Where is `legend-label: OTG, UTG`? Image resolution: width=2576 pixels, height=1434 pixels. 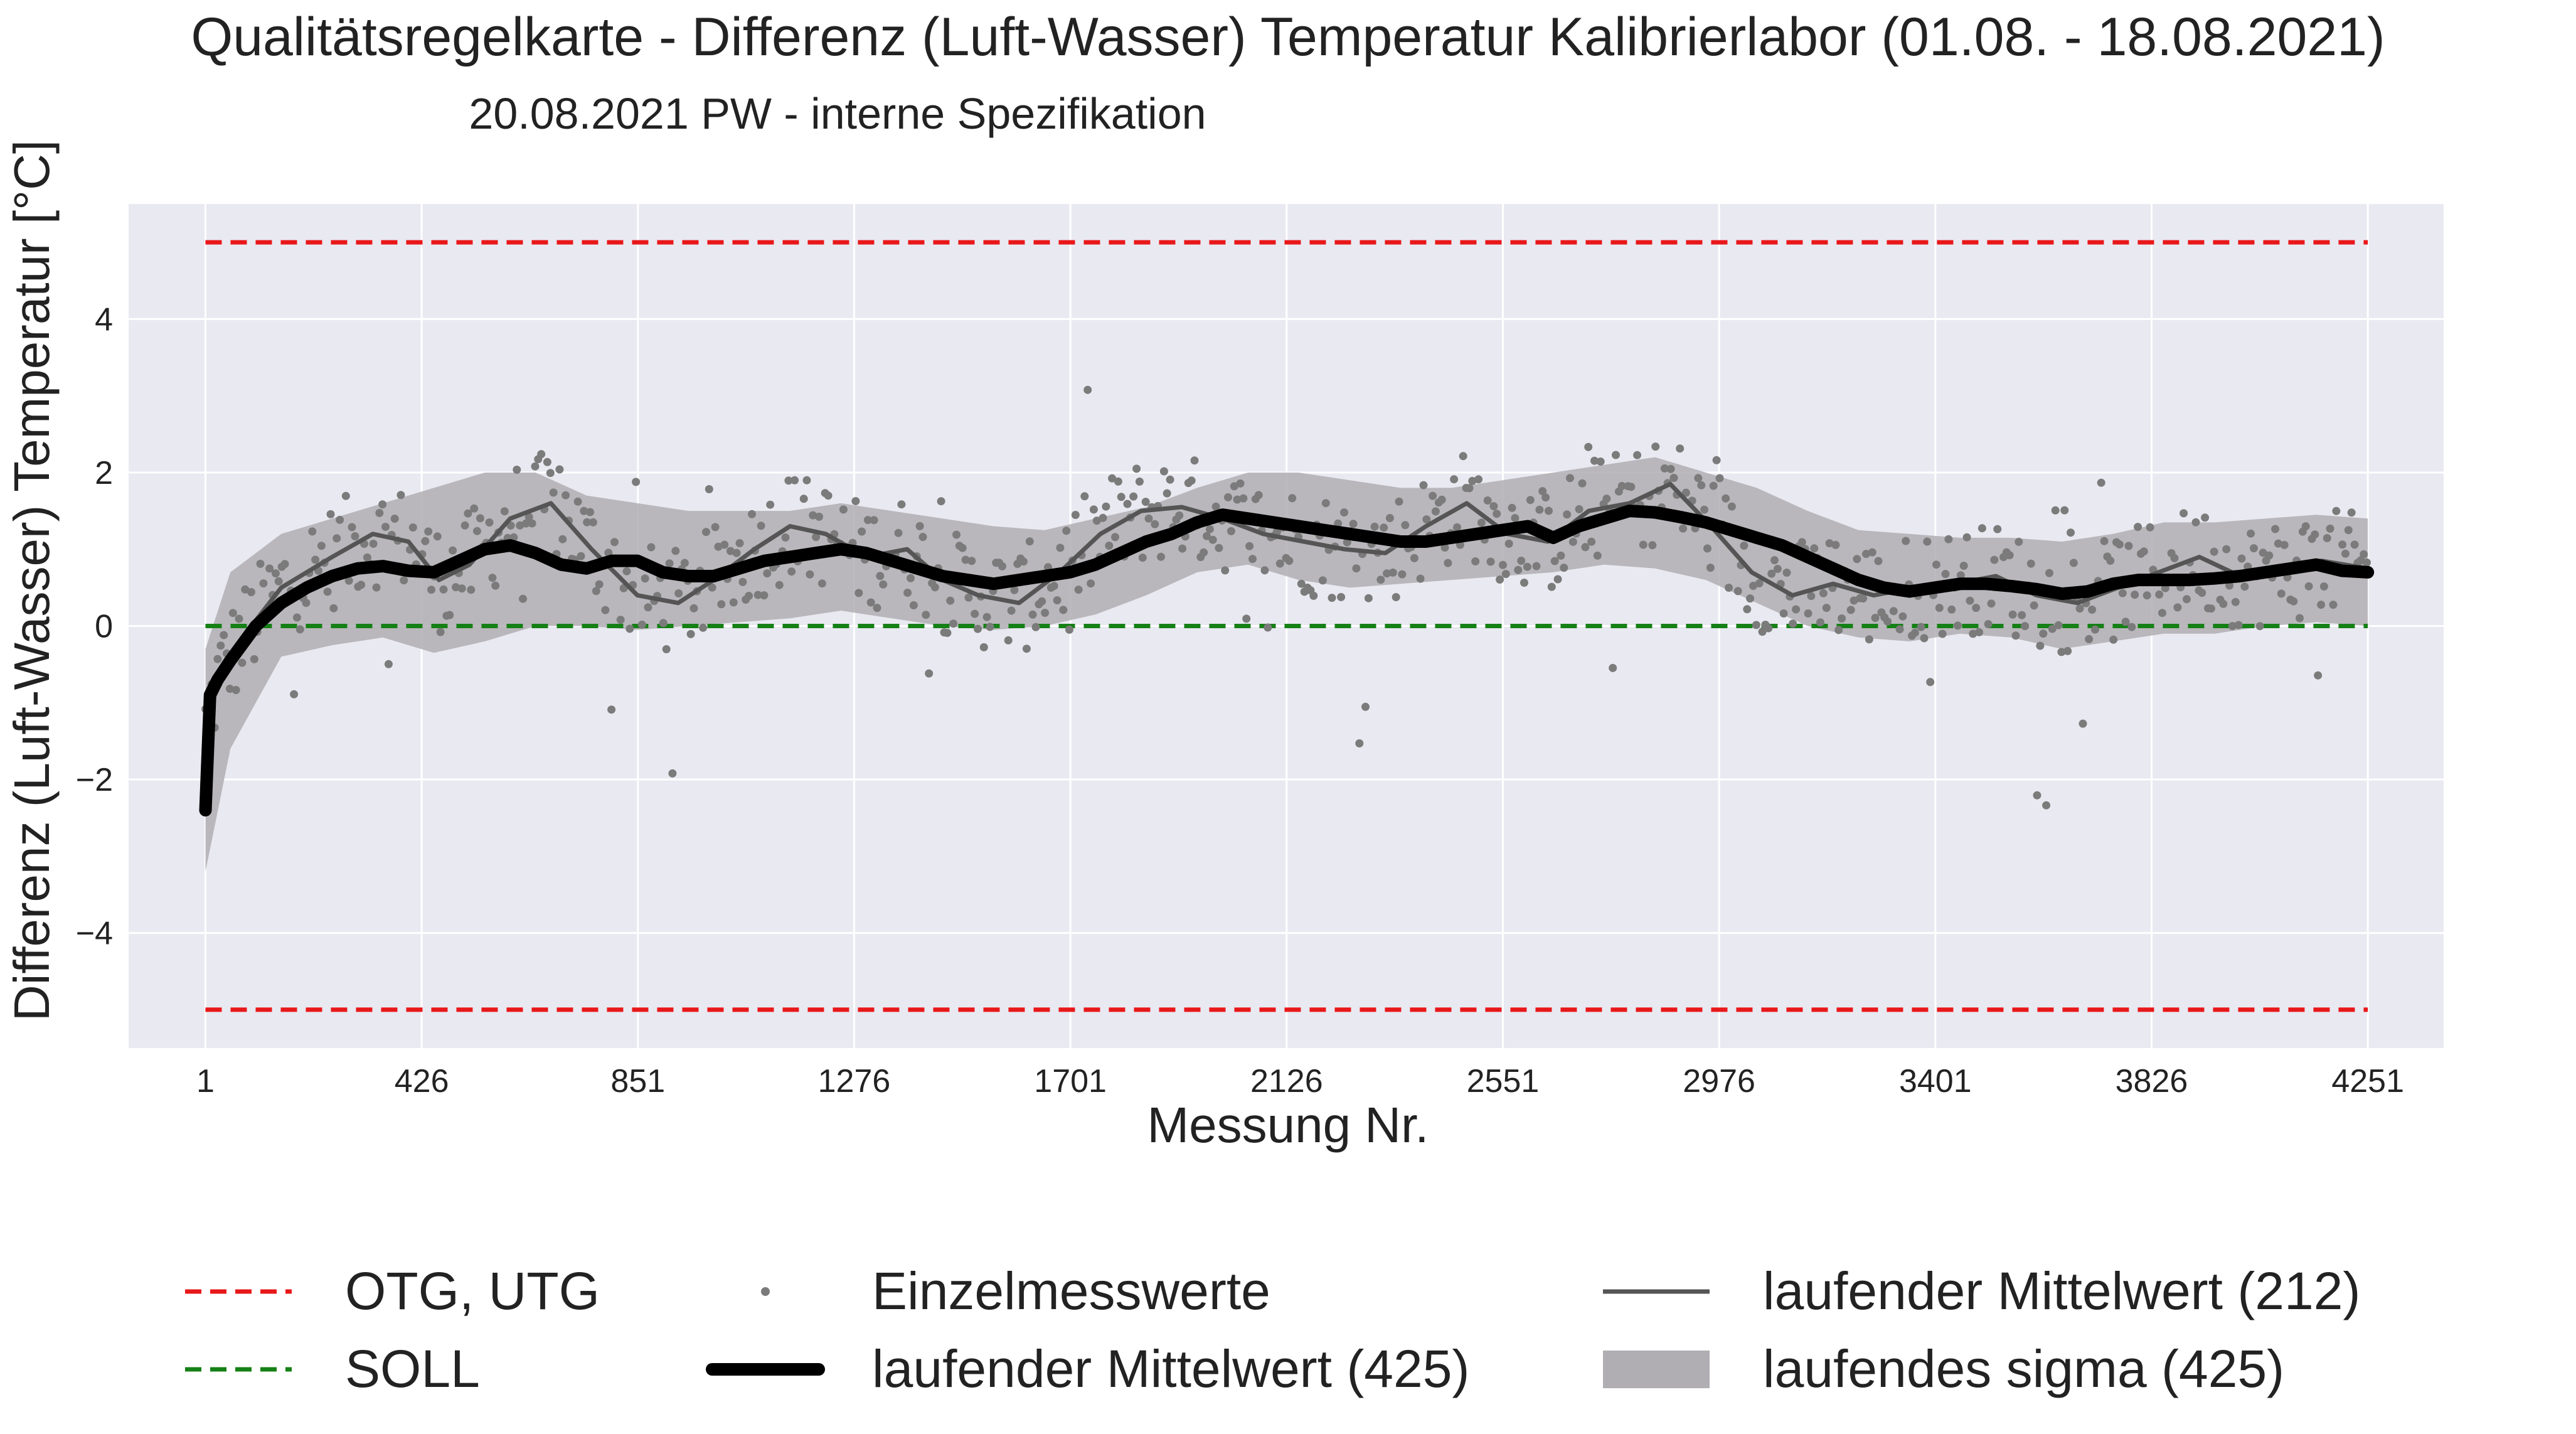
legend-label: OTG, UTG is located at coordinates (472, 1290).